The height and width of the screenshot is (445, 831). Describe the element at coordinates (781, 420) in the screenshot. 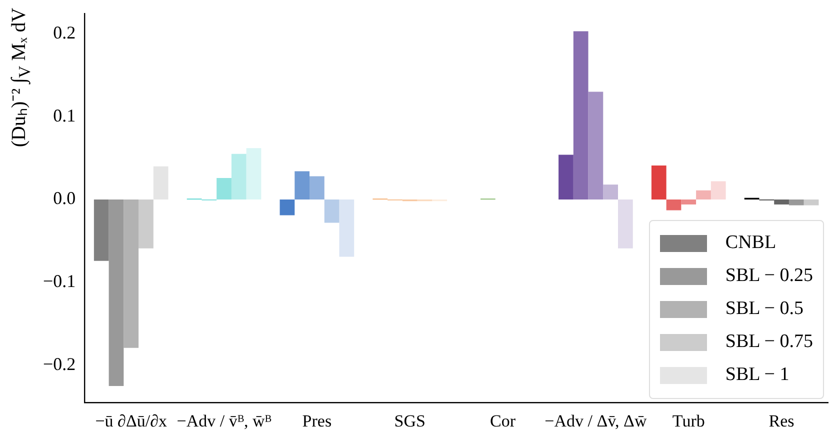

I see `x-tick-label: Res` at that location.